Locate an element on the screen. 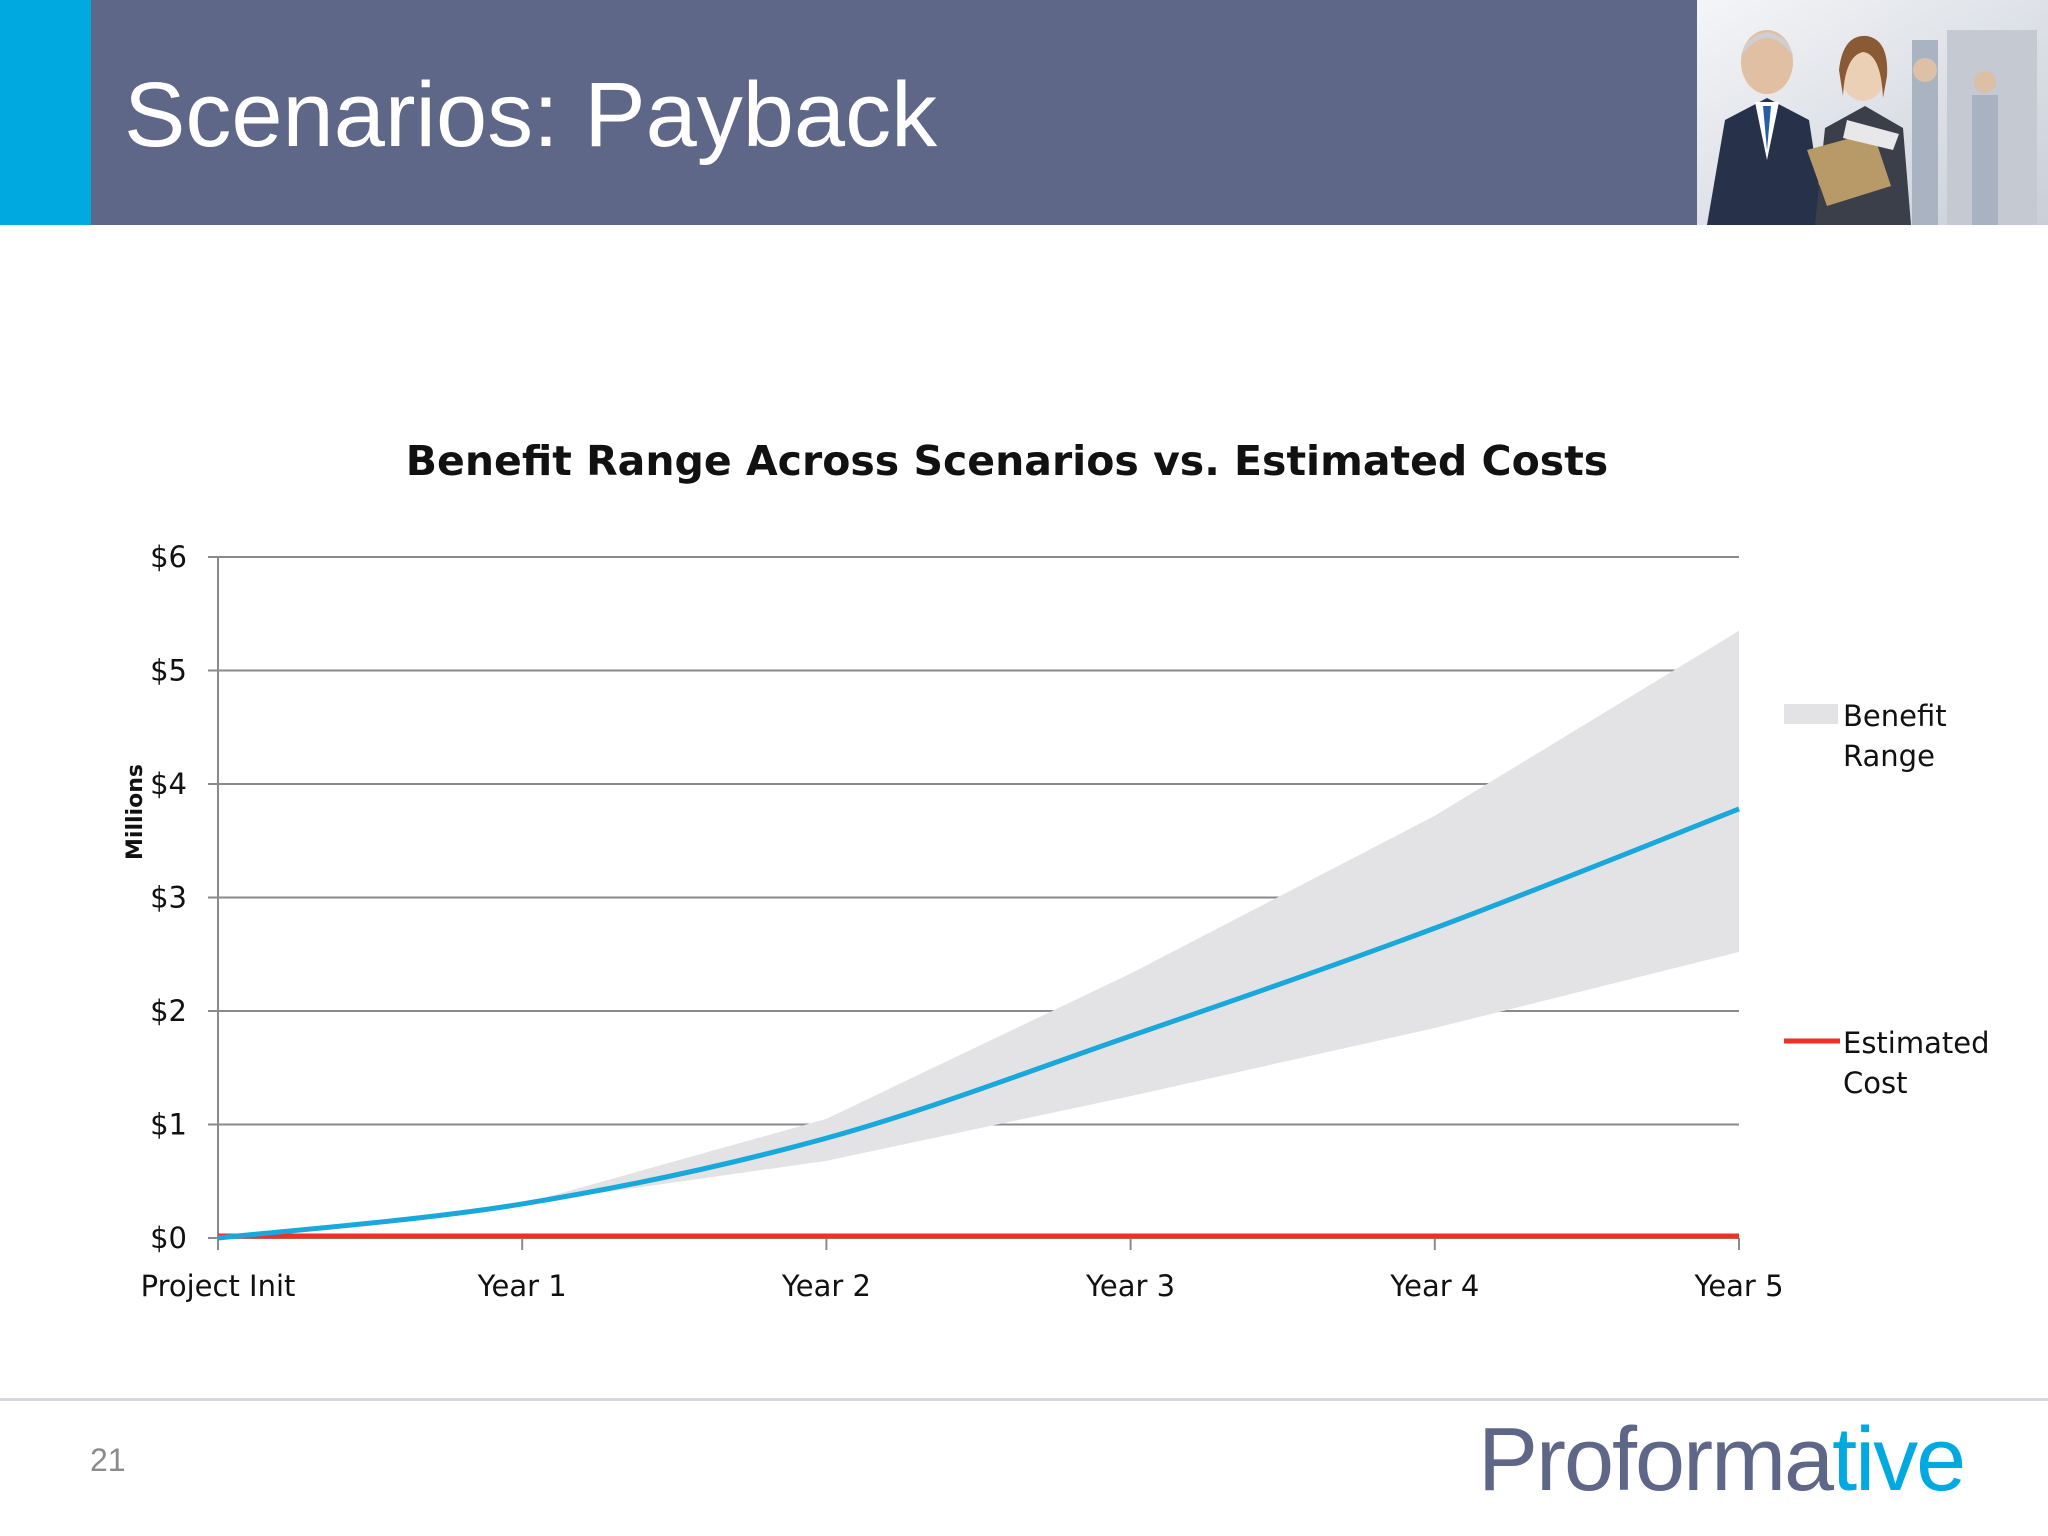 This screenshot has height=1536, width=2048. accent-strip is located at coordinates (45, 112).